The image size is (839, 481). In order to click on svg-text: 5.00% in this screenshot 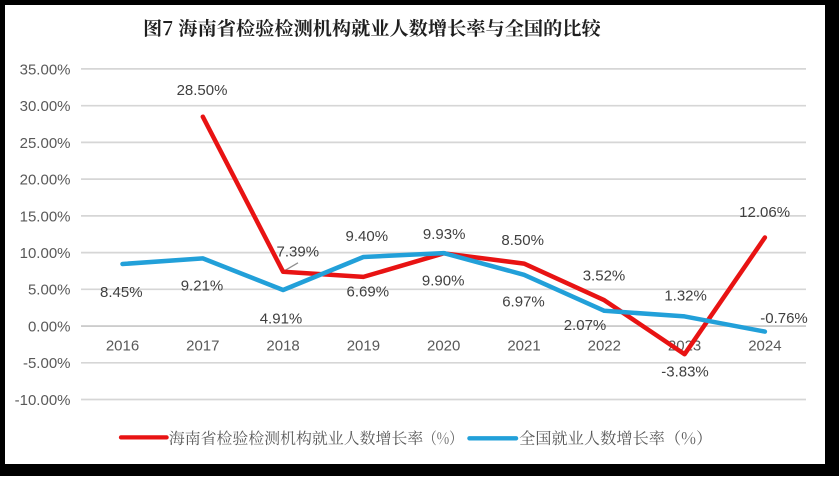, I will do `click(49, 290)`.